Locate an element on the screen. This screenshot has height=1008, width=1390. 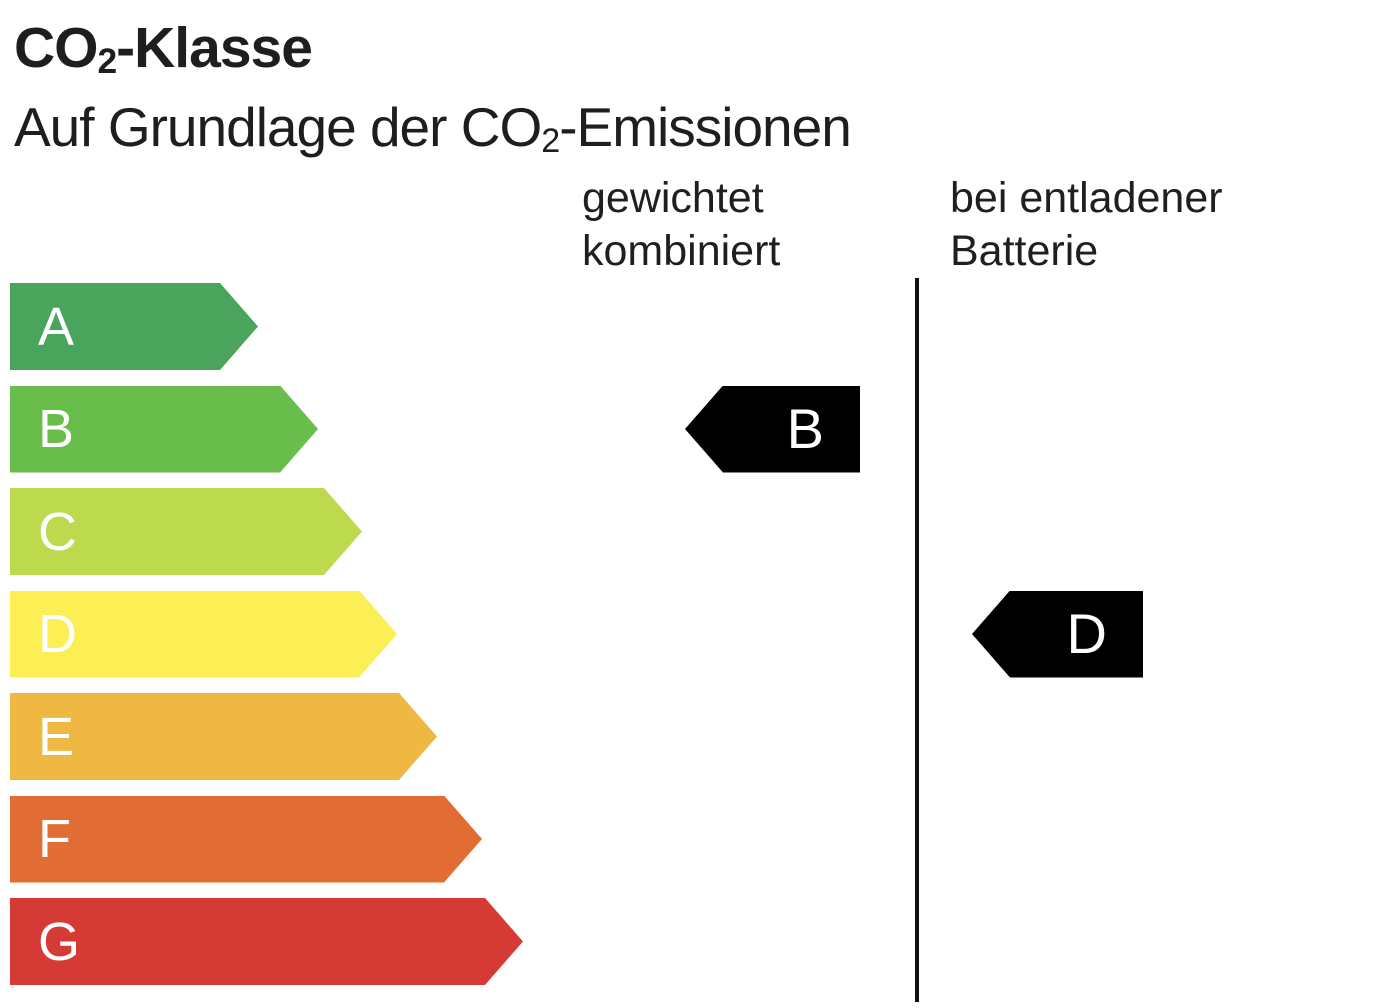
marker-letter-battery: D is located at coordinates (1086, 633).